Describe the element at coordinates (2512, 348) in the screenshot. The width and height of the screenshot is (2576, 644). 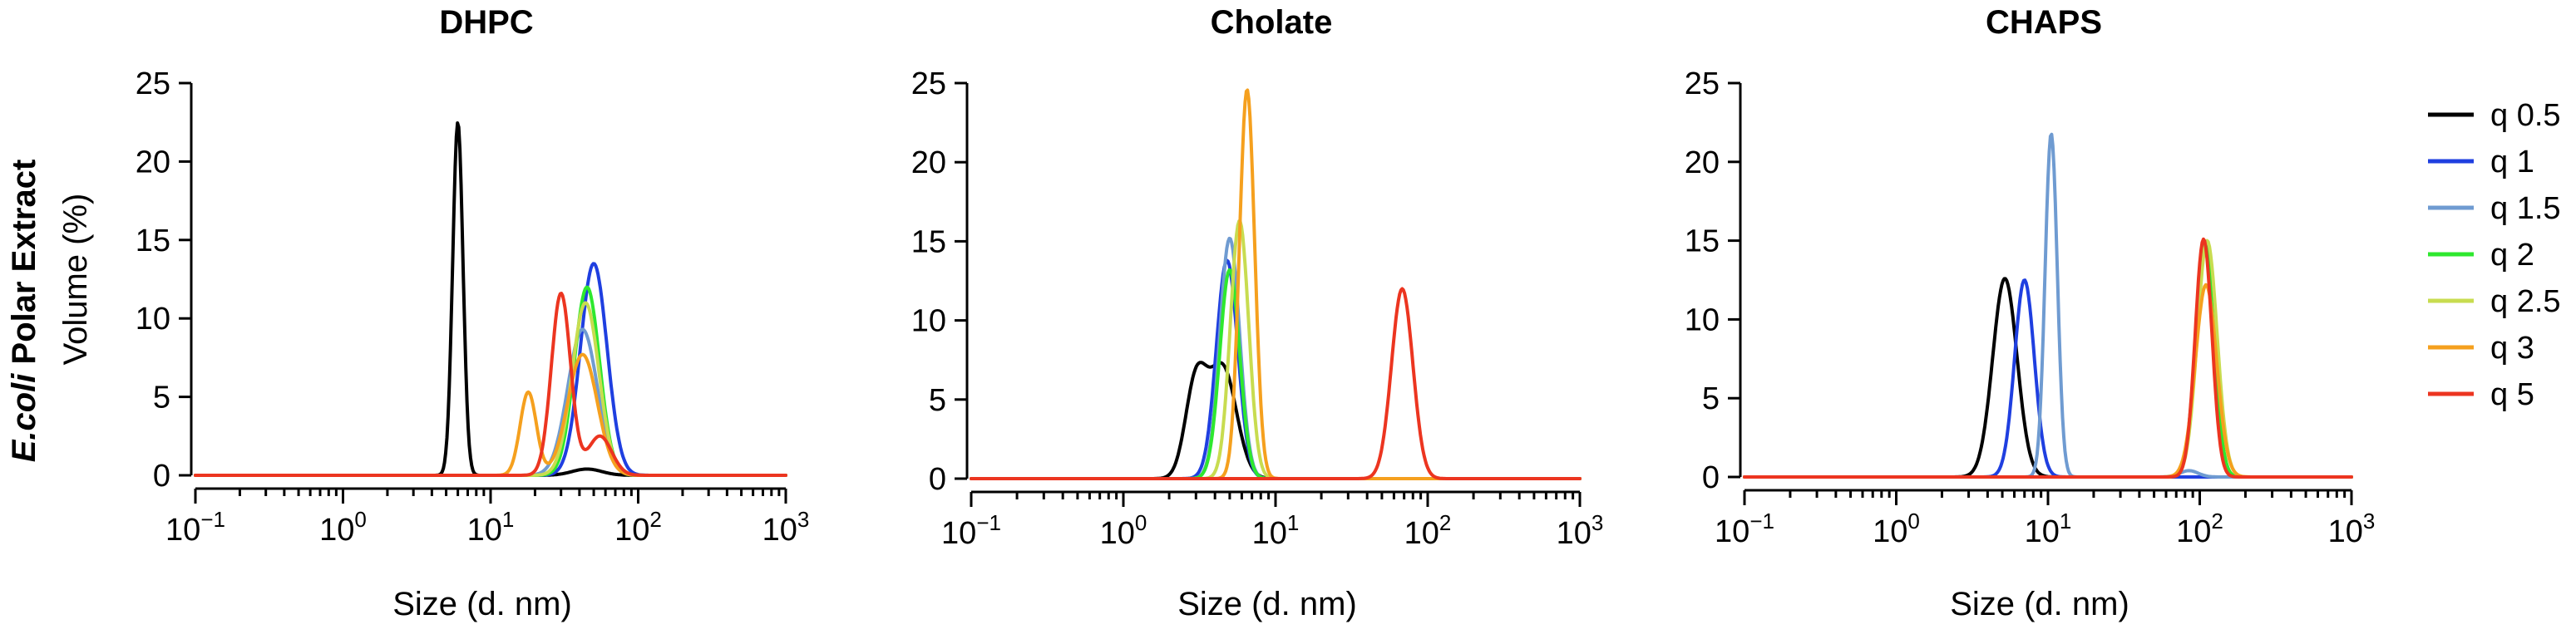
I see `legend-label: q 3` at that location.